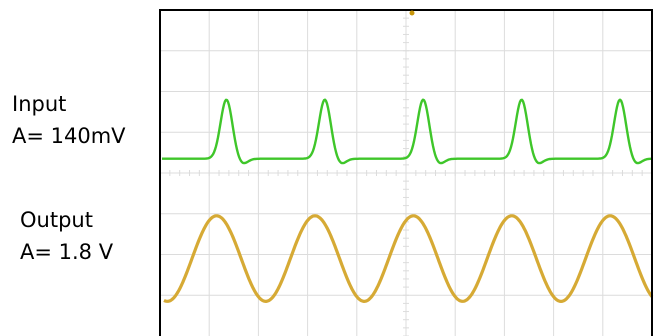  I want to click on input-amplitude-label: A= 140mV, so click(69, 136).